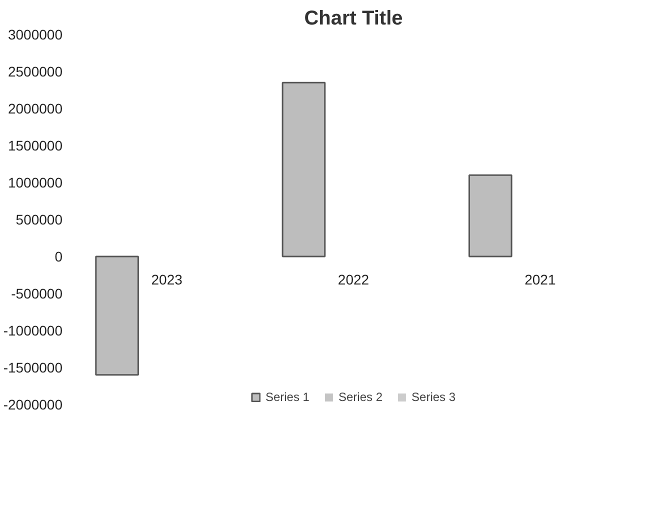  Describe the element at coordinates (58, 256) in the screenshot. I see `y-tick-label: 0` at that location.